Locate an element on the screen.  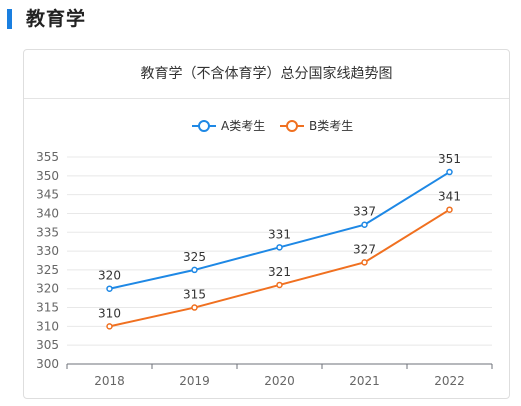
y-tick-label: 310 is located at coordinates (47, 326).